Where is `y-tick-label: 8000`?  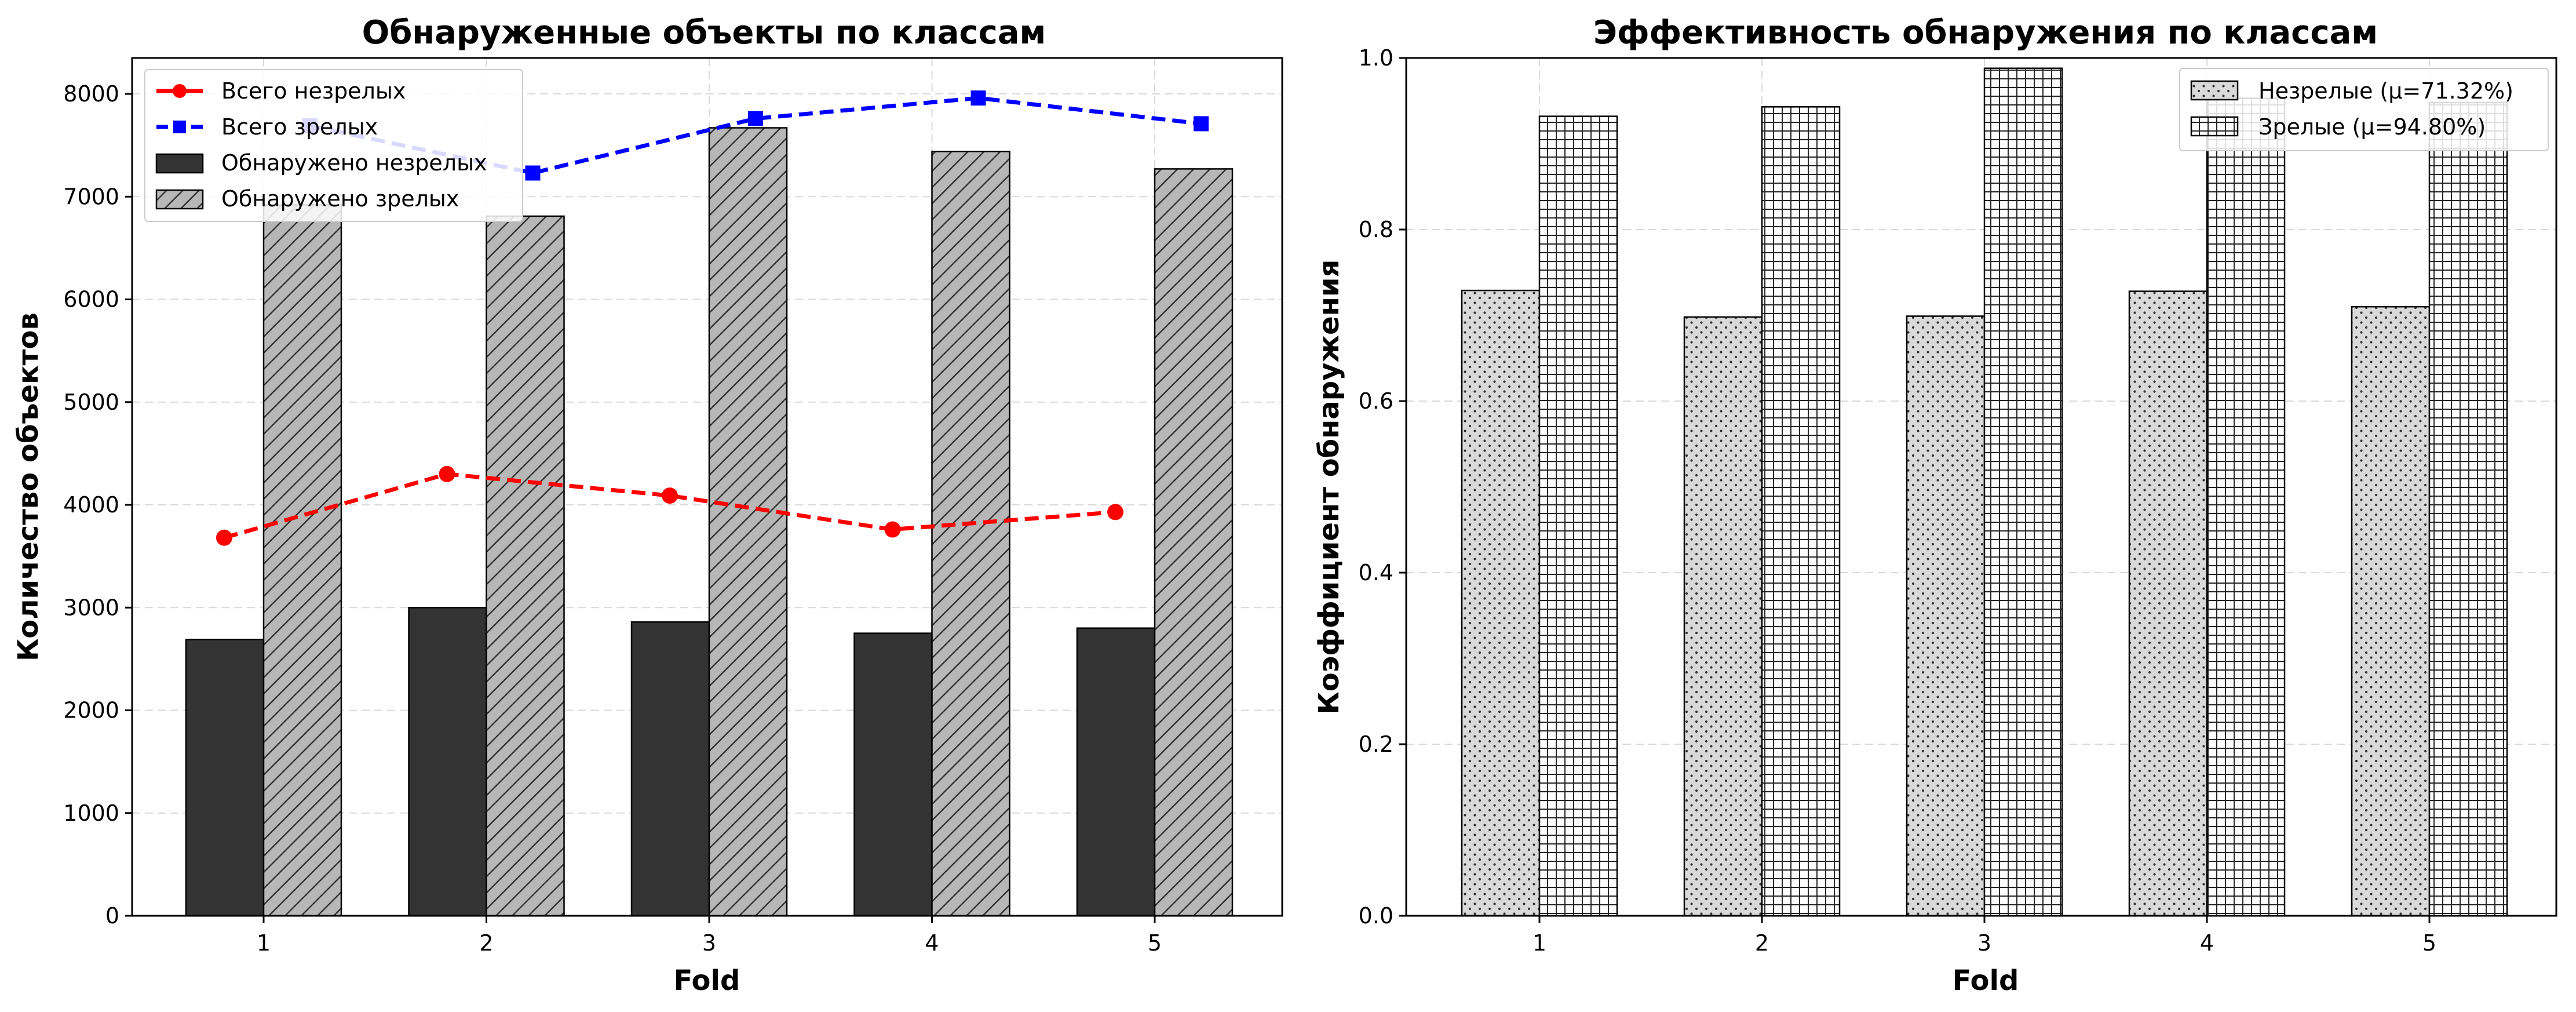
y-tick-label: 8000 is located at coordinates (91, 94).